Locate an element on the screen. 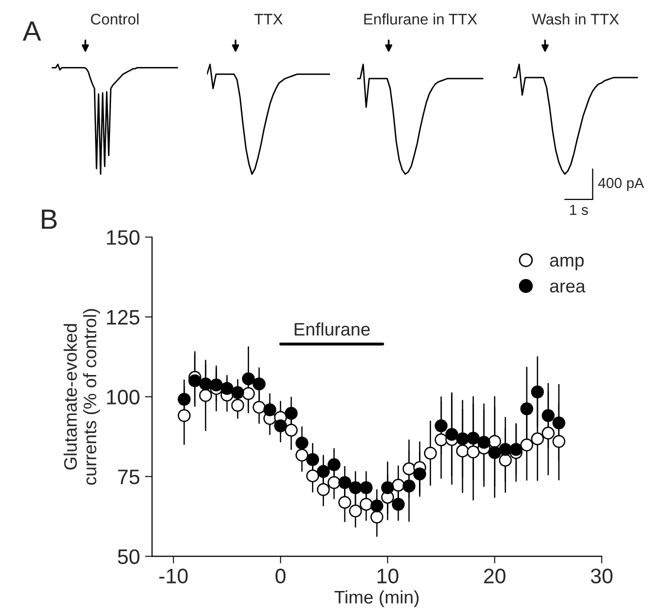 Image resolution: width=647 pixels, height=608 pixels. y-tick-label: 150 is located at coordinates (123, 237).